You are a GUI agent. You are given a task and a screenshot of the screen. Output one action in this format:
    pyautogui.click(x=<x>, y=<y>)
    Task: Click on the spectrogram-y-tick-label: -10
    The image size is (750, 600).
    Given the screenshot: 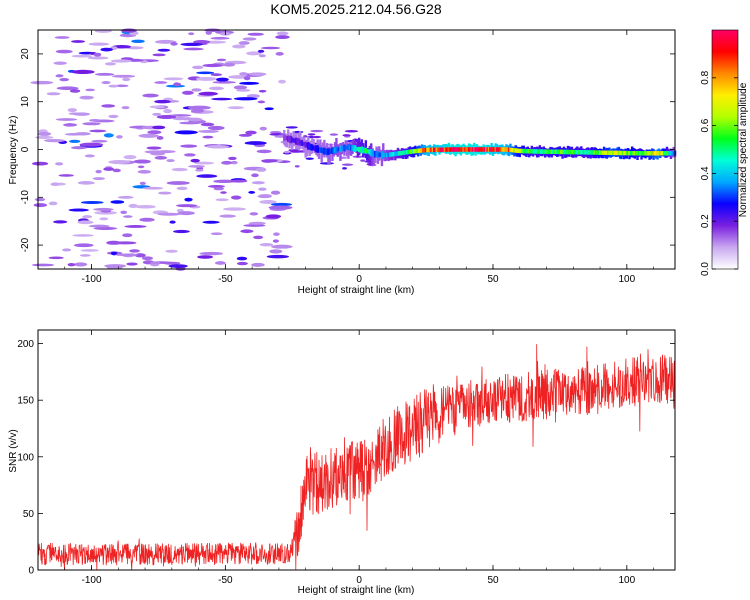 What is the action you would take?
    pyautogui.click(x=25, y=197)
    